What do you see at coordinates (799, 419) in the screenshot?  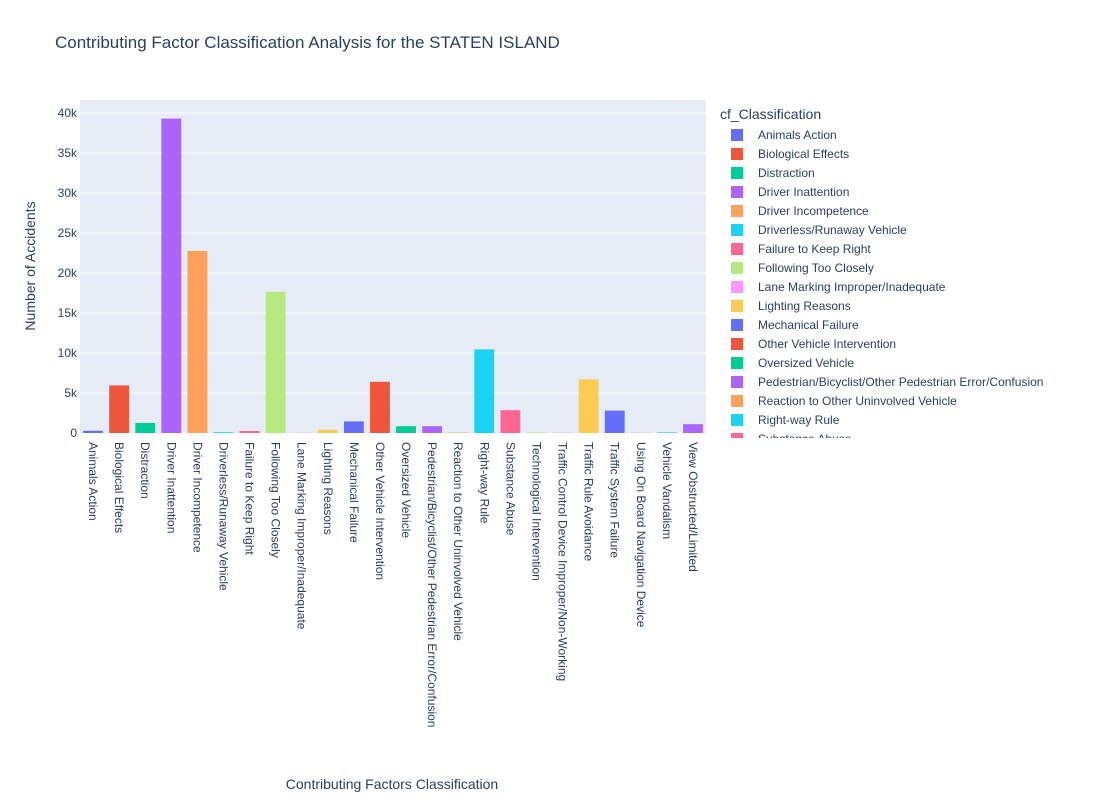 I see `legend-label: Right-way Rule` at bounding box center [799, 419].